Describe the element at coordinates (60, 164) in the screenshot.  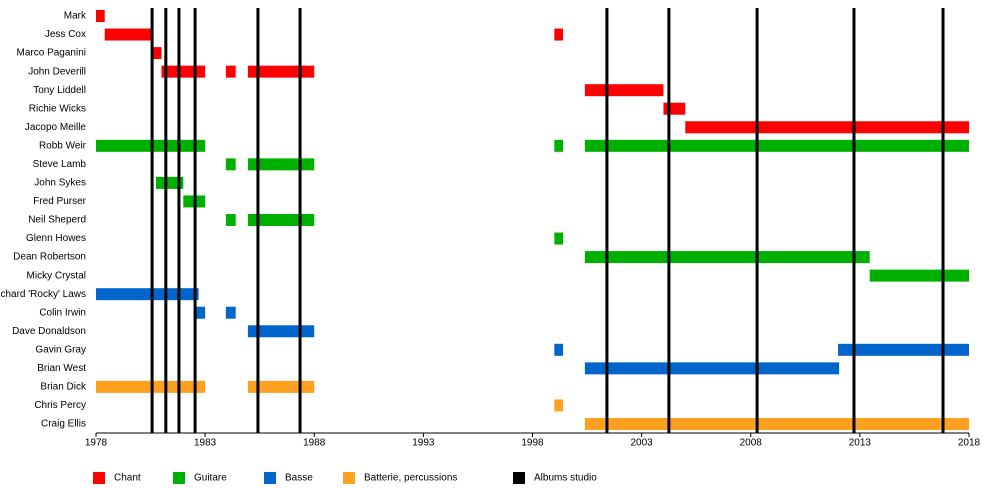
I see `member-label: Steve Lamb` at that location.